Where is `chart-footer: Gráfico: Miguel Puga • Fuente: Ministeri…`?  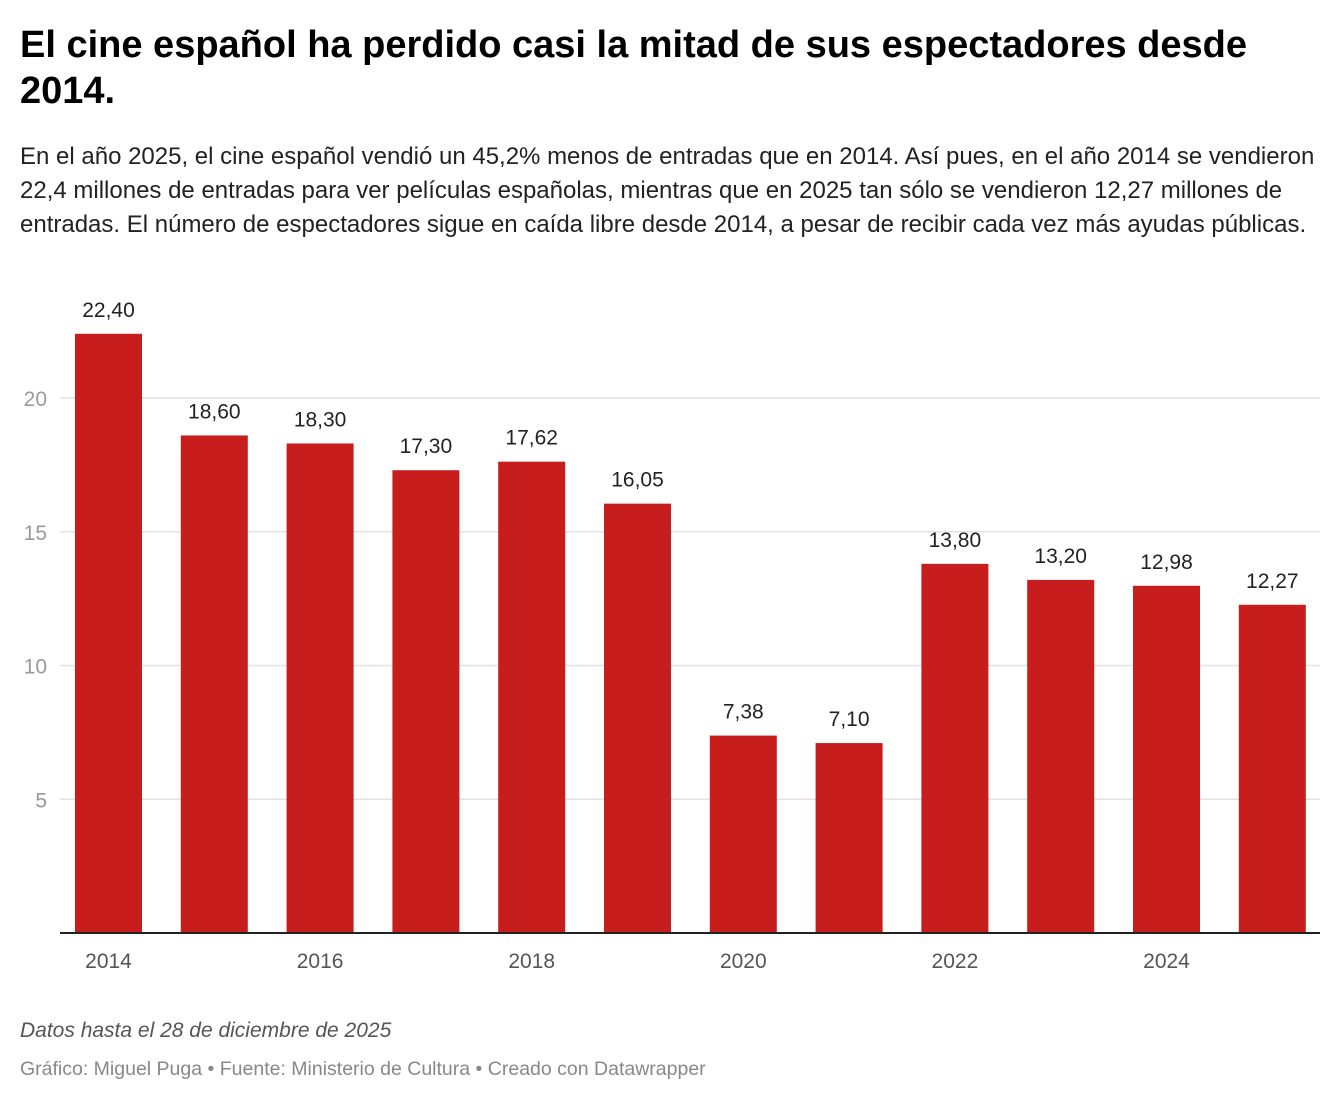
chart-footer: Gráfico: Miguel Puga • Fuente: Ministeri… is located at coordinates (363, 1069).